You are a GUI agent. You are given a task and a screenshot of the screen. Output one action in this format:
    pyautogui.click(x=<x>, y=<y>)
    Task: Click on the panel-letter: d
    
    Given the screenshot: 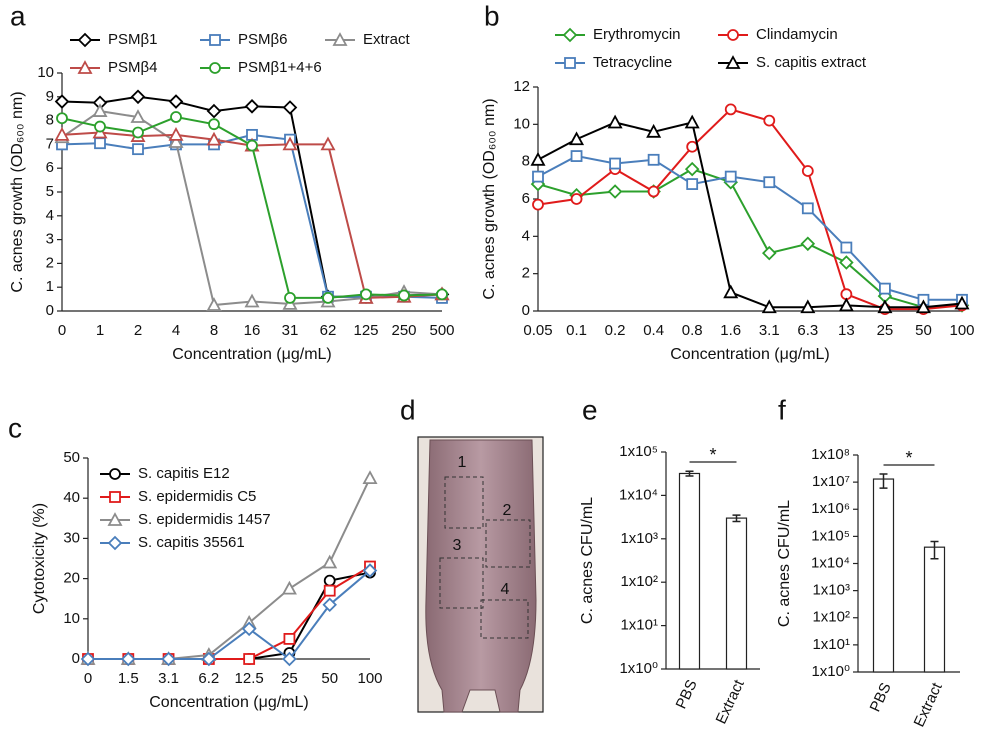 What is the action you would take?
    pyautogui.click(x=408, y=409)
    